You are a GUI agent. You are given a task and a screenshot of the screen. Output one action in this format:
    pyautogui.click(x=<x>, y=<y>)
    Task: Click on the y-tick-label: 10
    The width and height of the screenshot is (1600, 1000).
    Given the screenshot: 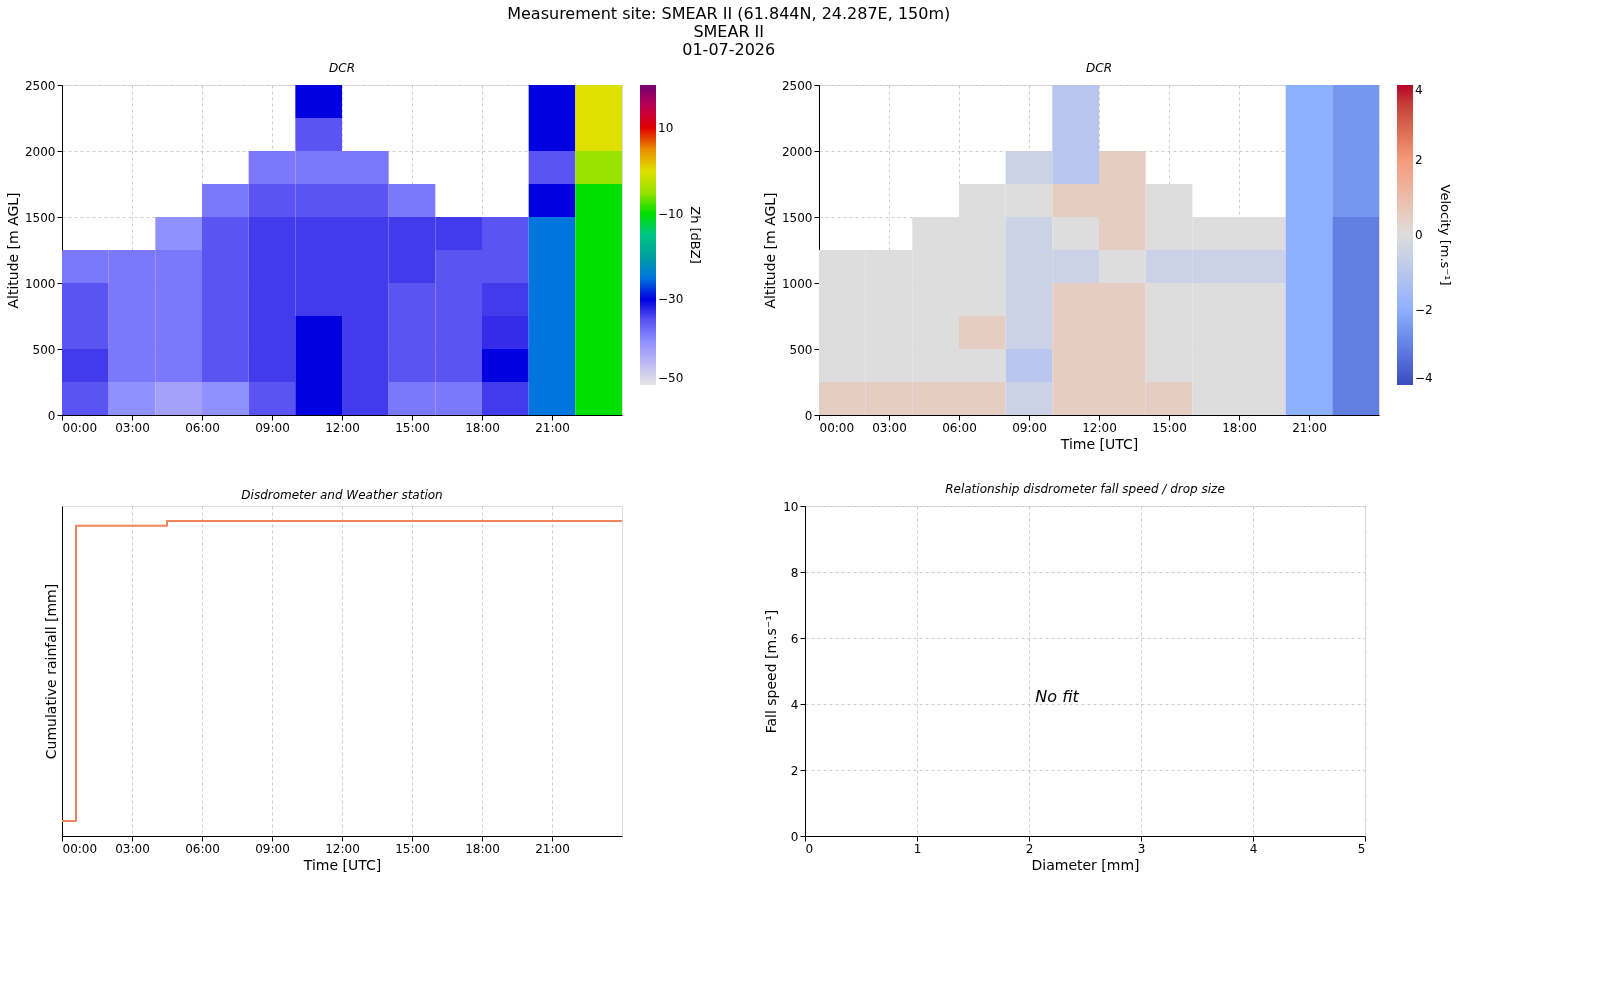 What is the action you would take?
    pyautogui.click(x=791, y=506)
    